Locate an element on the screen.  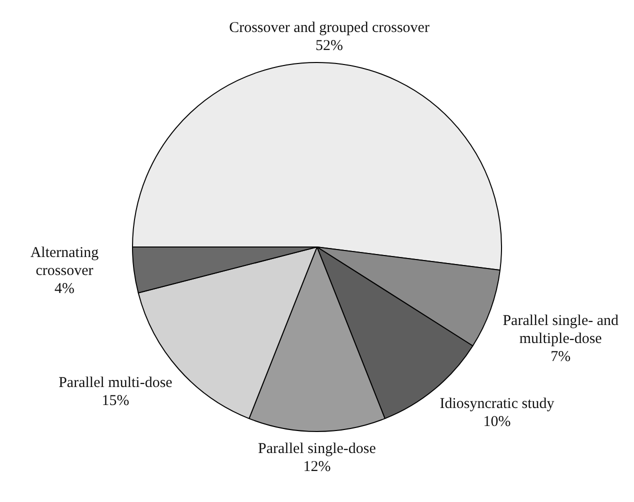
data-label: 52% is located at coordinates (329, 45).